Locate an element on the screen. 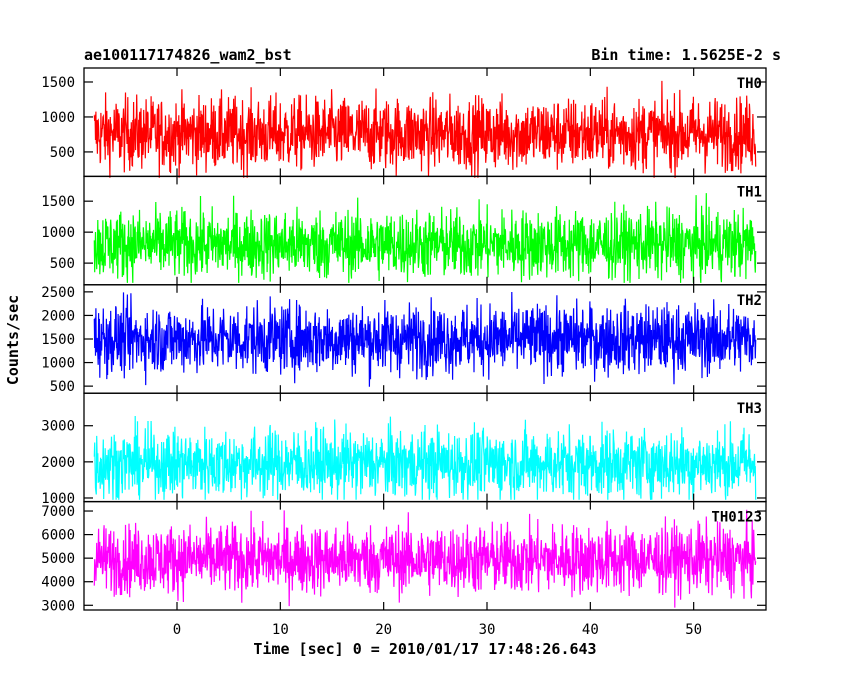 The height and width of the screenshot is (680, 850). panel-frame is located at coordinates (425, 555).